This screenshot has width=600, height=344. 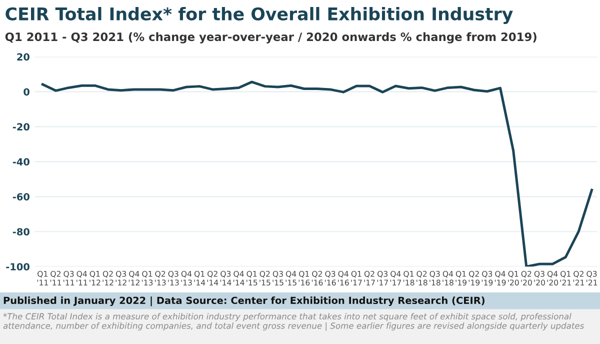 What do you see at coordinates (259, 15) in the screenshot?
I see `chart-title: CEIR Total Index* for the Overall Exhibition Industry` at bounding box center [259, 15].